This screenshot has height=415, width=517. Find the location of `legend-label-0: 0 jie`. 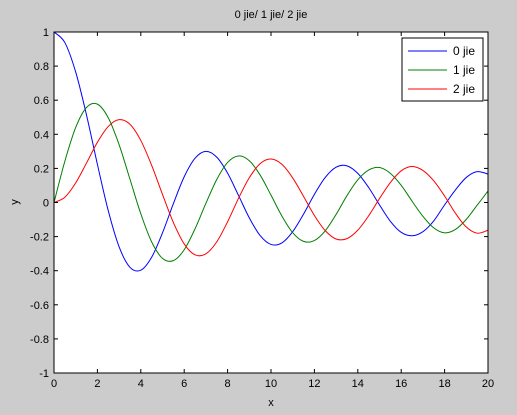

legend-label-0: 0 jie is located at coordinates (464, 51).